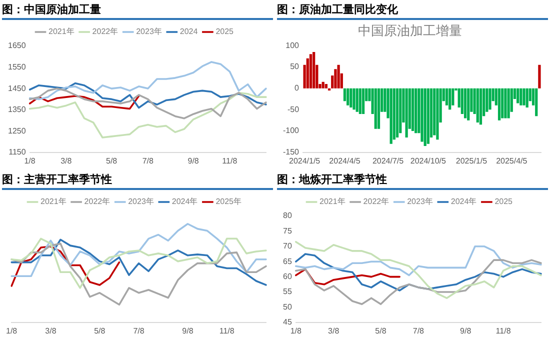  I want to click on chart-subtitle: 中国原油加工增量, so click(410, 30).